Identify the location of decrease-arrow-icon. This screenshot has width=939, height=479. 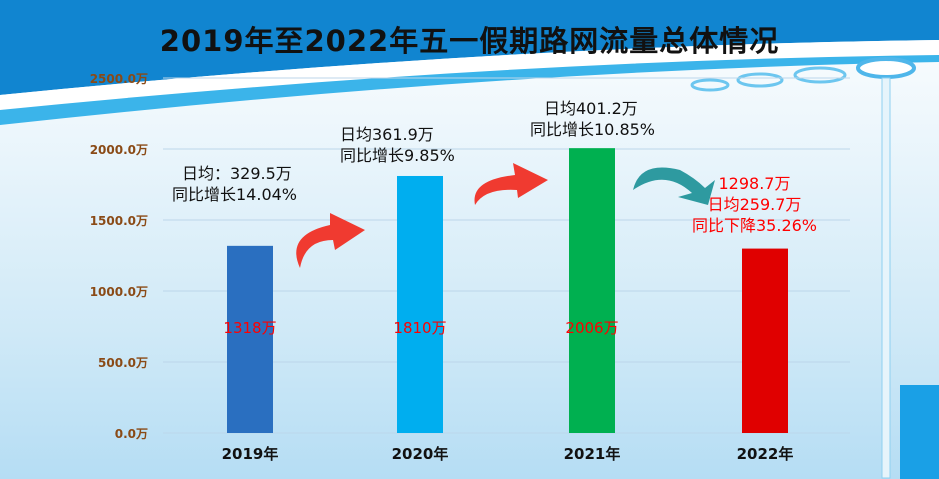
(674, 186).